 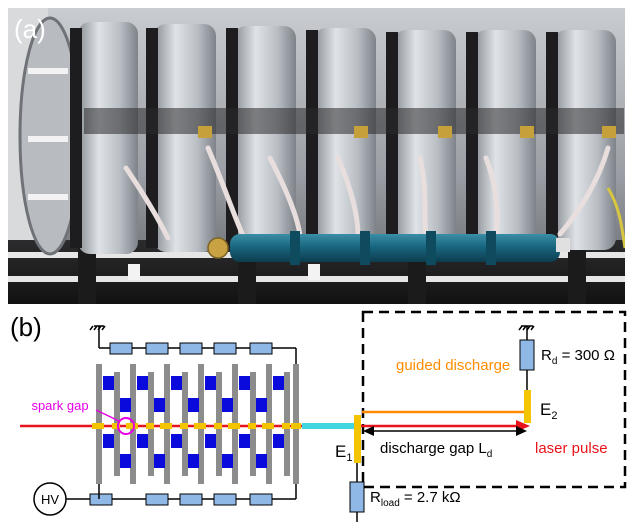 I want to click on bottom-resistor-chain, so click(x=181, y=495).